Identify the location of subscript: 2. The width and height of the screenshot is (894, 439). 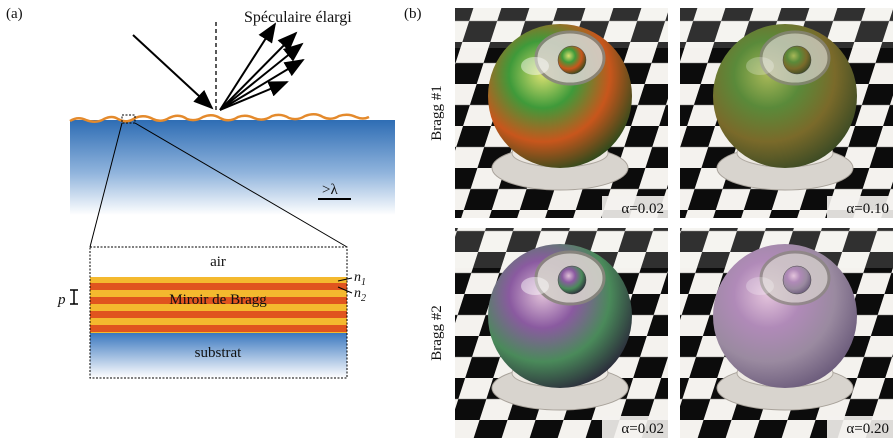
(363, 298).